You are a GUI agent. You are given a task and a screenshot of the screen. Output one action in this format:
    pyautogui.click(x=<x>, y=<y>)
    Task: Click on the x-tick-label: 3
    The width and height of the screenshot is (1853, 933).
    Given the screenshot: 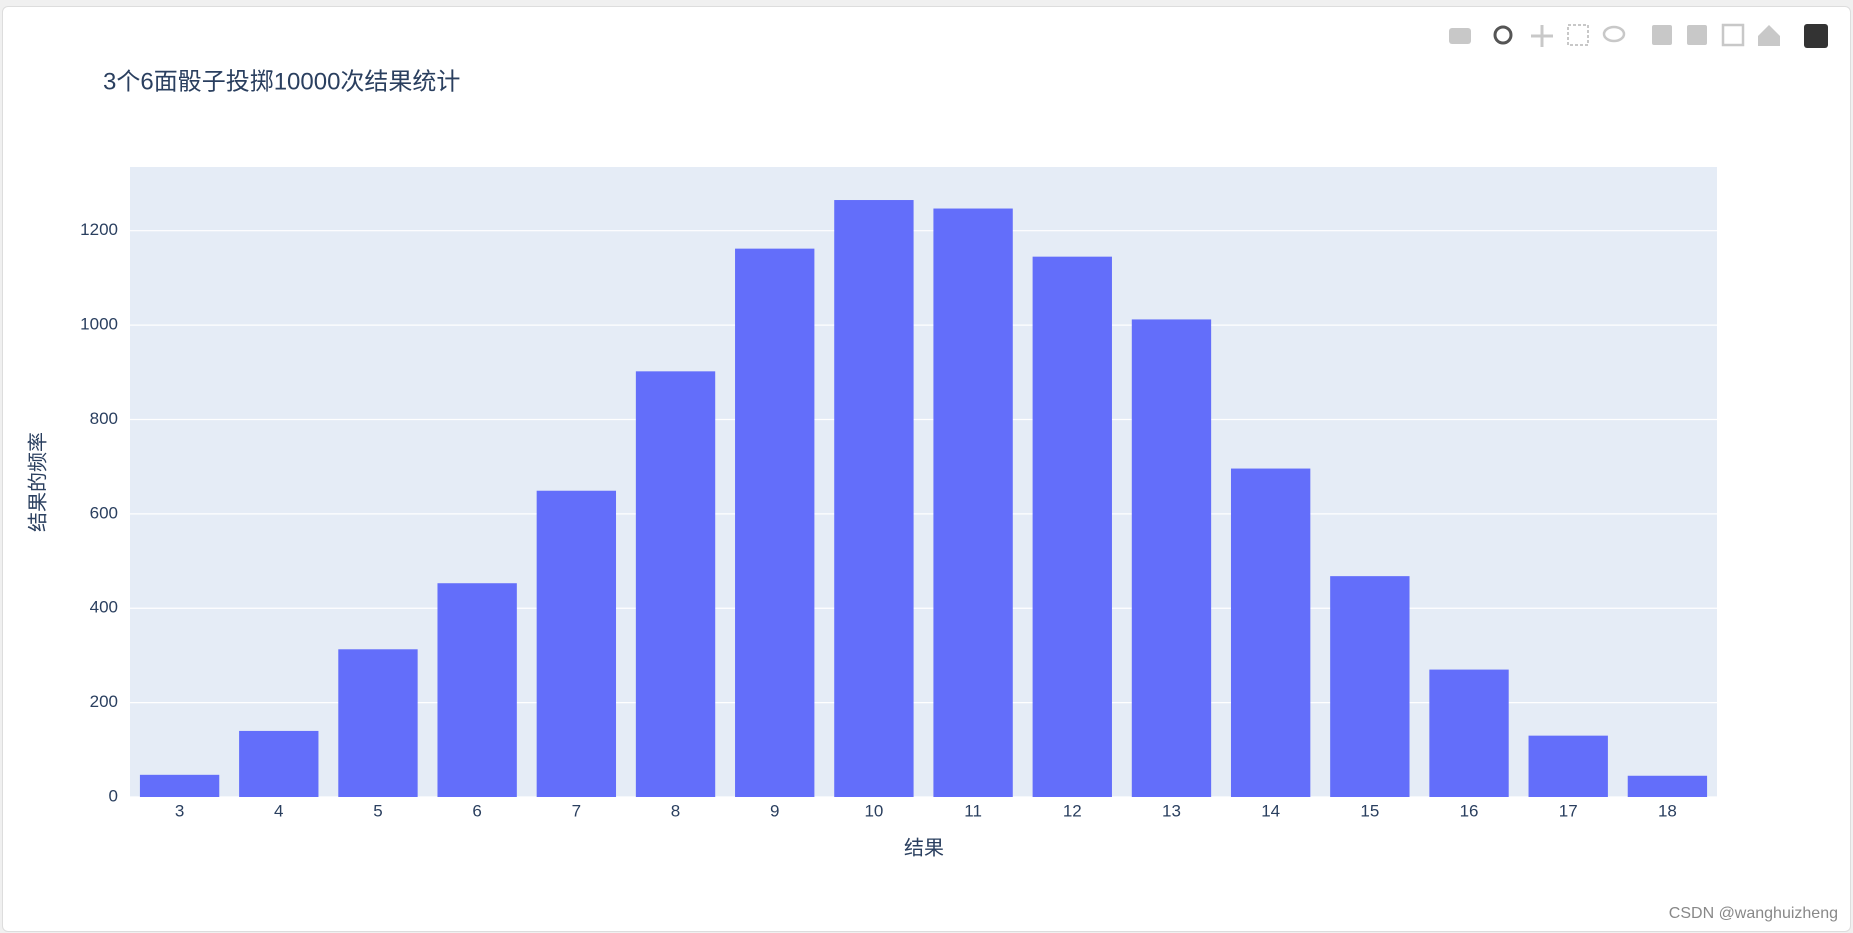 What is the action you would take?
    pyautogui.click(x=179, y=810)
    